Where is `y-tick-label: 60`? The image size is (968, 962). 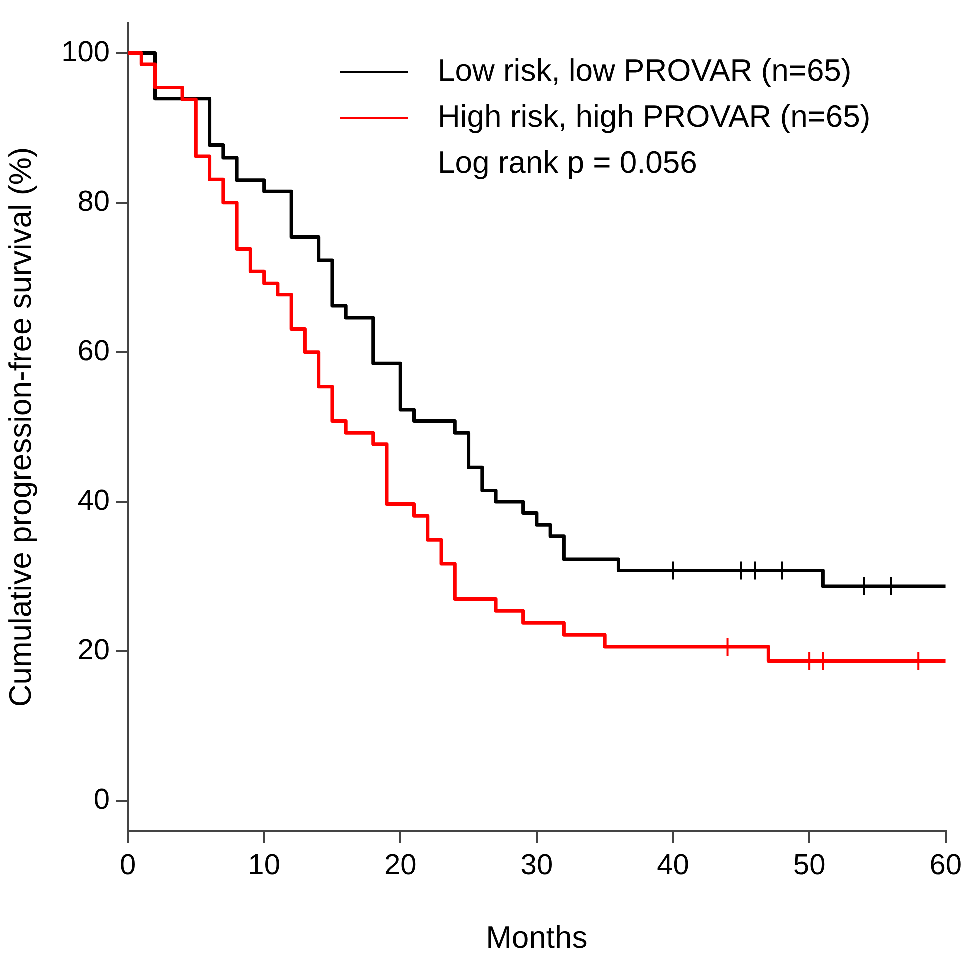 y-tick-label: 60 is located at coordinates (94, 351).